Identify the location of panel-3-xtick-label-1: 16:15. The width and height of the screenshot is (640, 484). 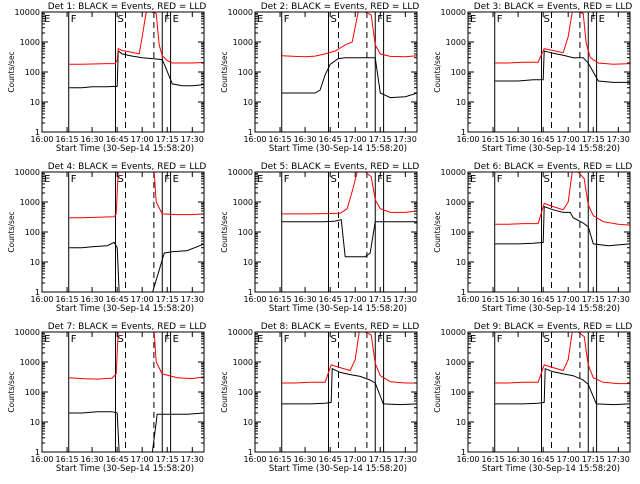
(493, 139).